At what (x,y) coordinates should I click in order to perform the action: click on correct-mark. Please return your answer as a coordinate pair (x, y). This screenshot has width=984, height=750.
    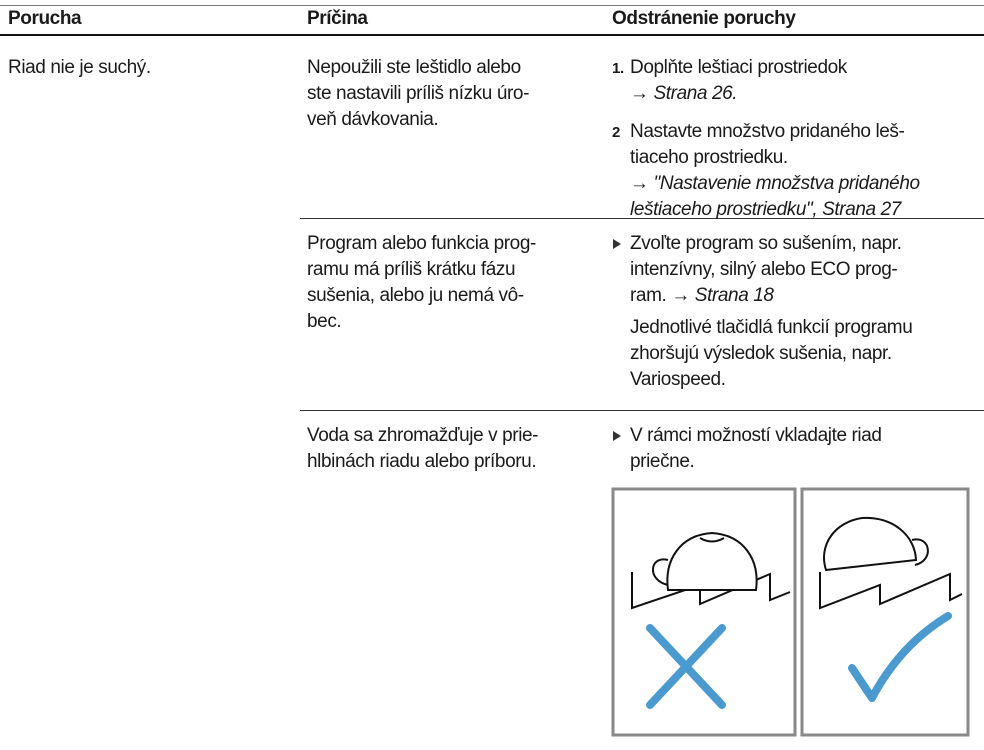
    Looking at the image, I should click on (900, 657).